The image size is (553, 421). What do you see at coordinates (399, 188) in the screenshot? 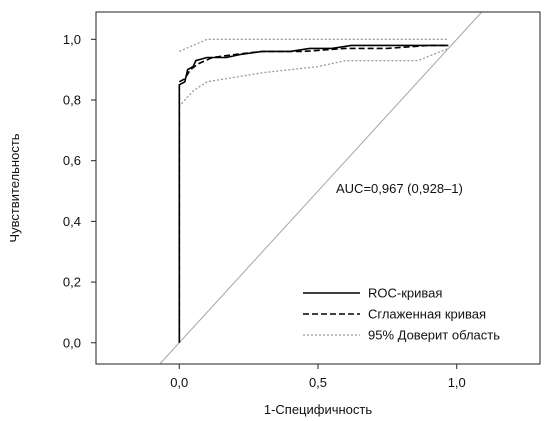
I see `auc-annotation: AUC=0,967 (0,928–1)` at bounding box center [399, 188].